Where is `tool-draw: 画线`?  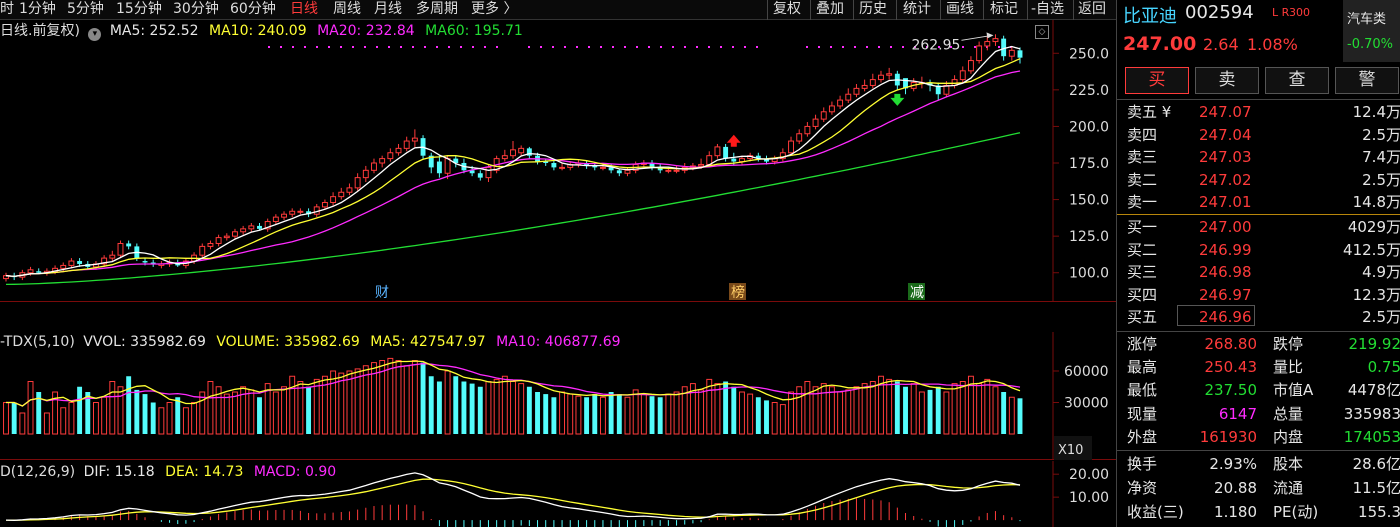
tool-draw: 画线 is located at coordinates (960, 9).